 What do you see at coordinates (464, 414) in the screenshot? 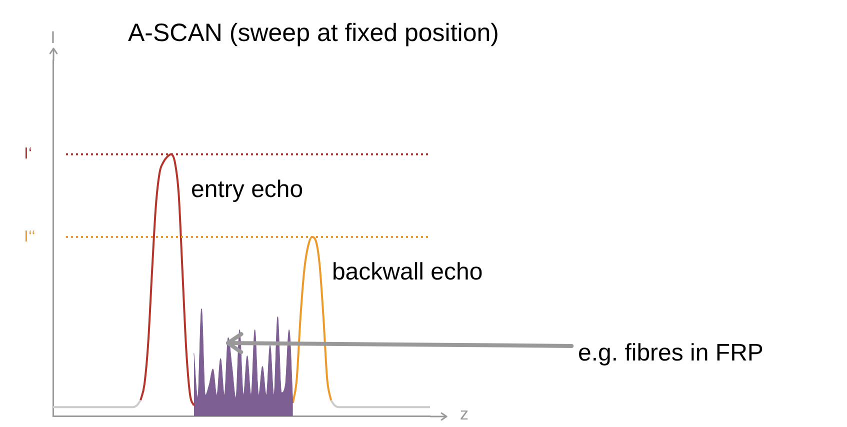
I see `x-axis-title: z` at bounding box center [464, 414].